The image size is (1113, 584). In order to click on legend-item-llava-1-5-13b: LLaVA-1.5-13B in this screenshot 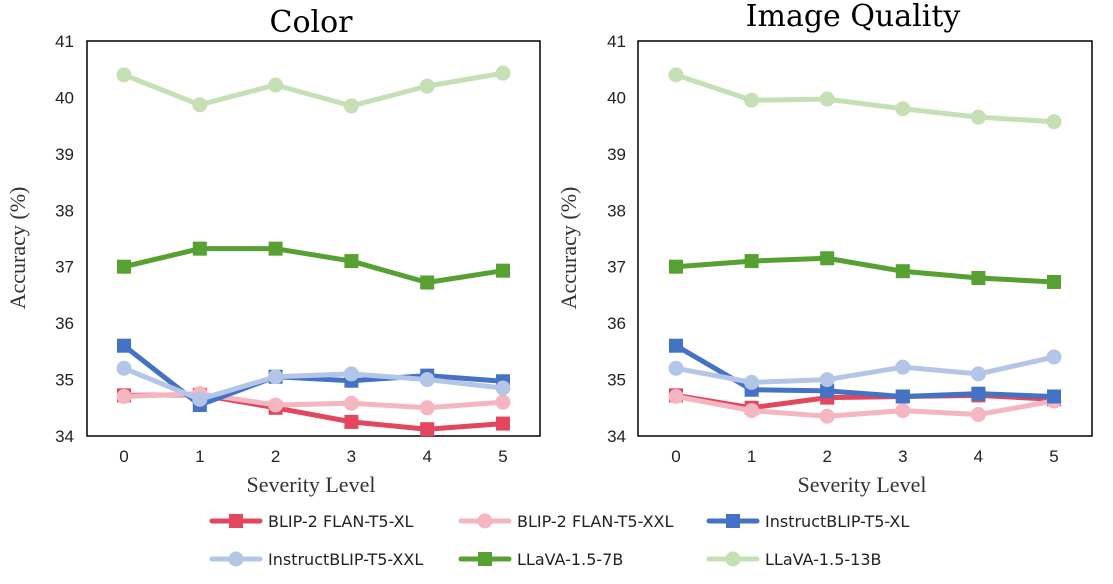, I will do `click(793, 559)`.